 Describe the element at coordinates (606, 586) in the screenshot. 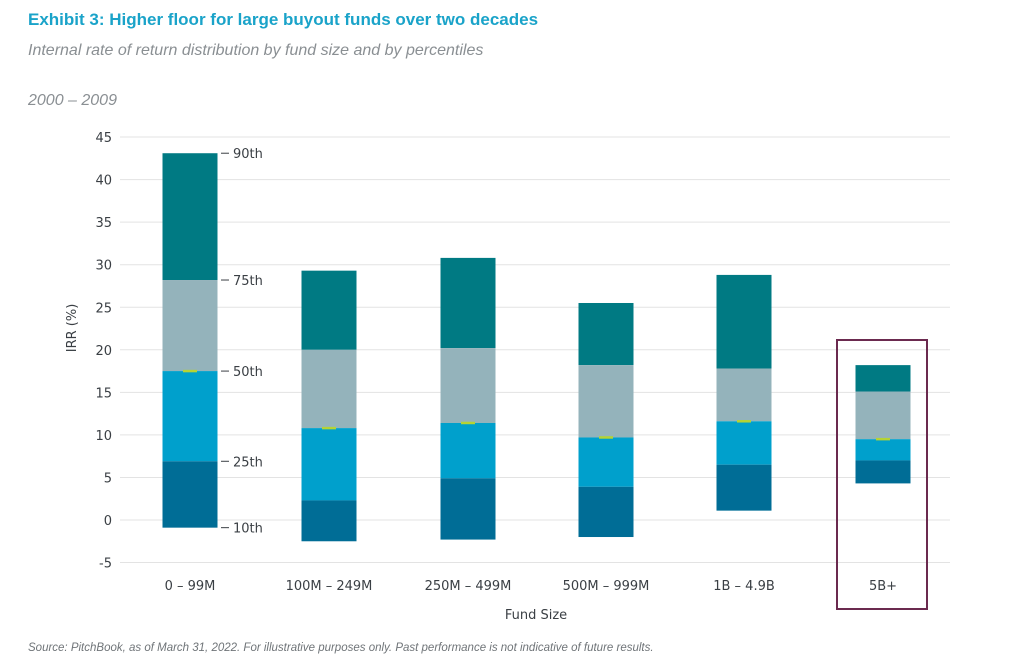

I see `x-tick-label: 500M – 999M` at that location.